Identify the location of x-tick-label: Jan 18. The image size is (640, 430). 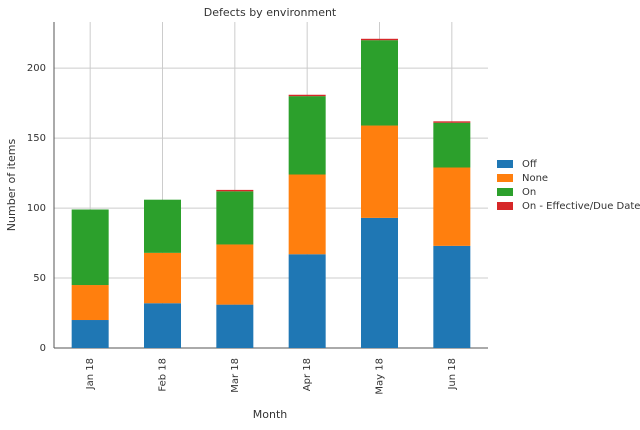
(90, 374).